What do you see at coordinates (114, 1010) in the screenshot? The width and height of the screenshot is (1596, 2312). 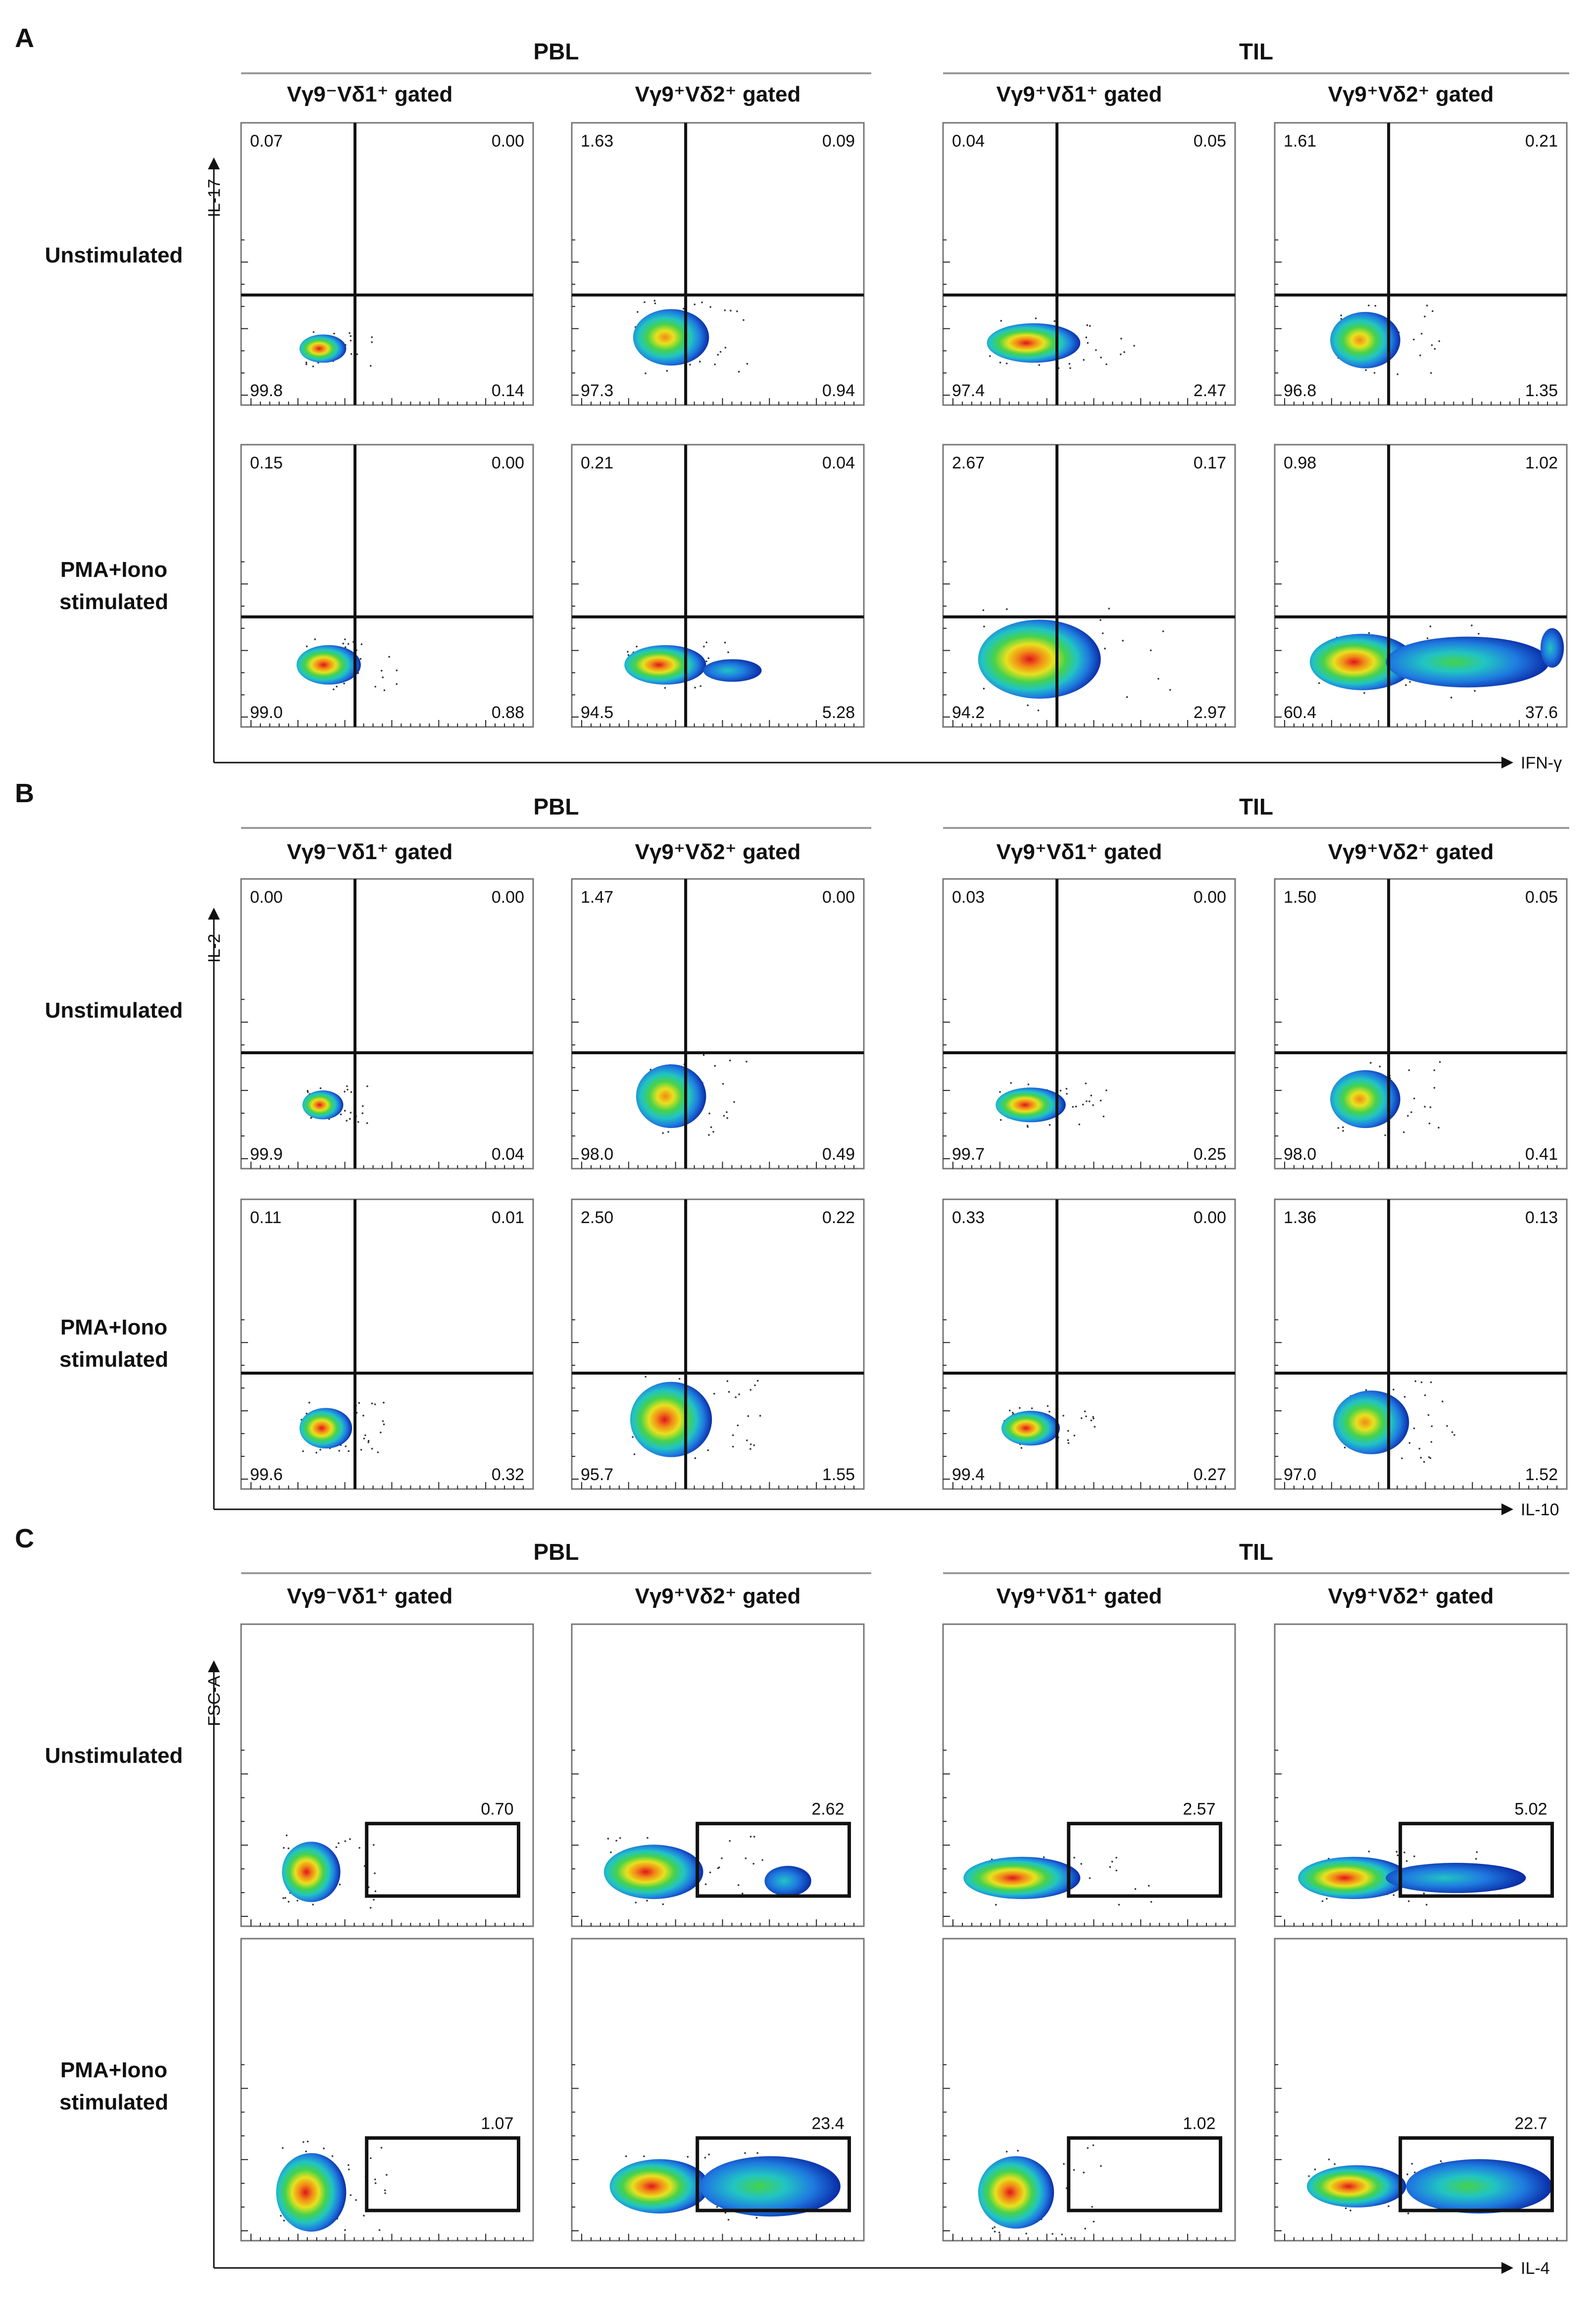 I see `row-label: Unstimulated` at bounding box center [114, 1010].